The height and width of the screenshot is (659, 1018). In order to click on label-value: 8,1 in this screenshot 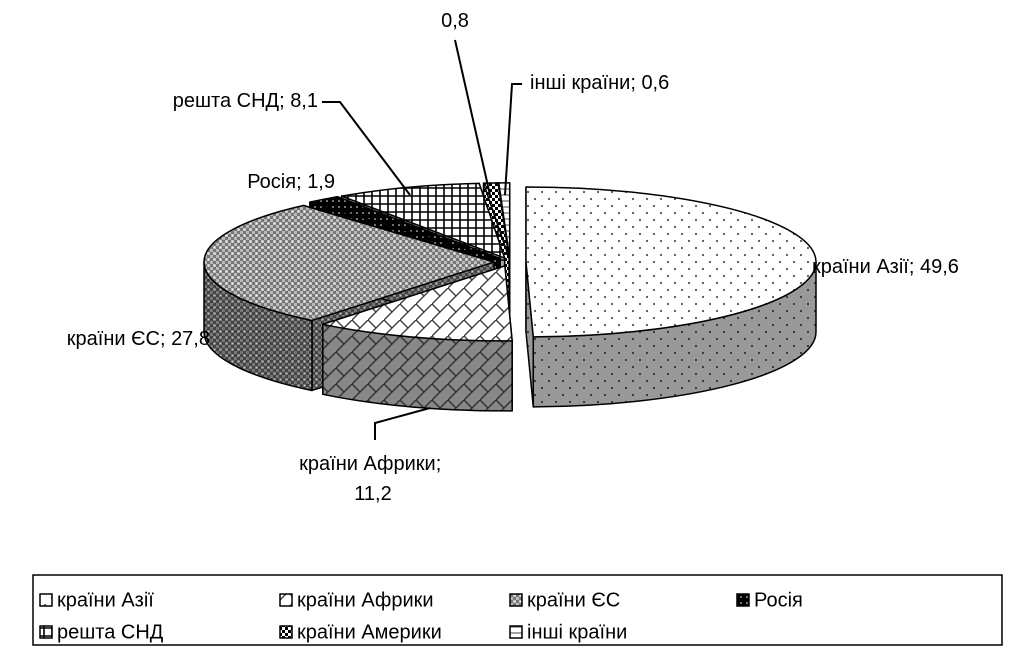, I will do `click(304, 101)`.